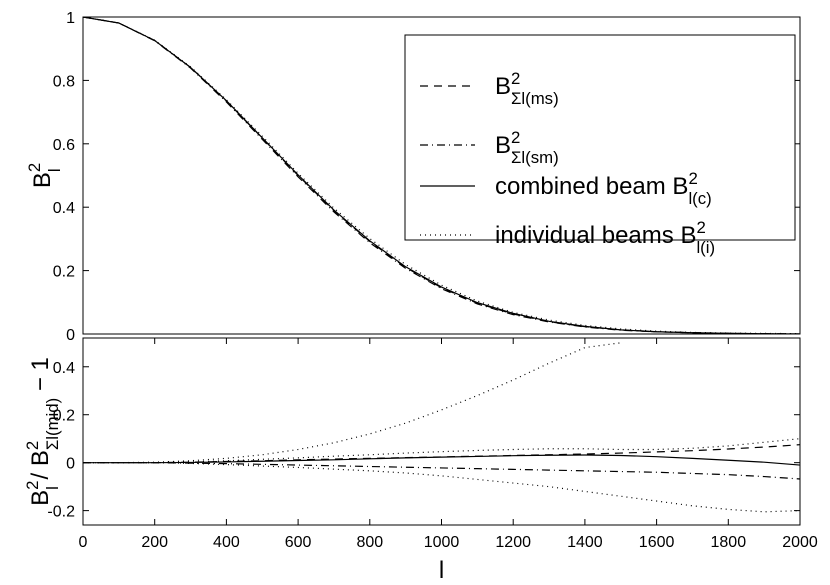  I want to click on y-axis-label: B2l​ / B2Σl(mid)​ − 1, so click(42, 431).